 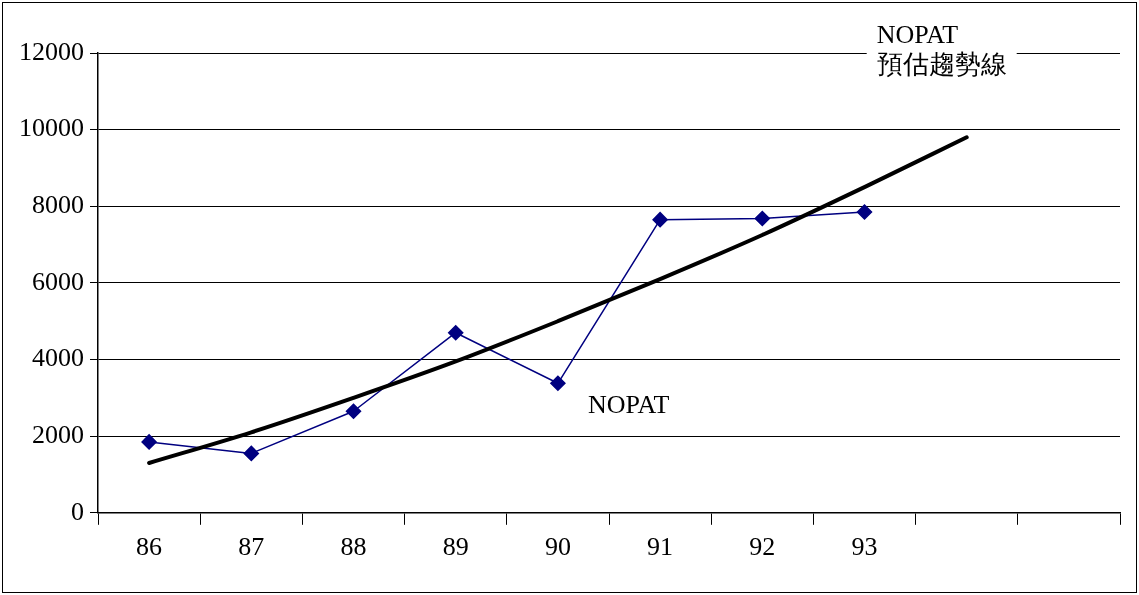 I want to click on x-tick-label: 90, so click(x=557, y=547).